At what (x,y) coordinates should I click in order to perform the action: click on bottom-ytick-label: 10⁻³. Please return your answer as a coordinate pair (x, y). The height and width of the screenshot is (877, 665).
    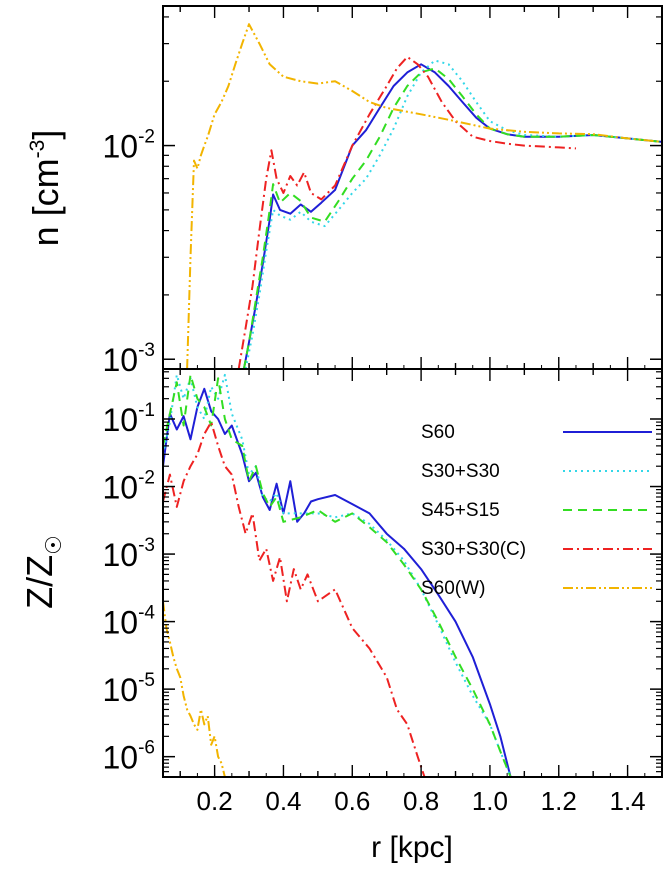
    Looking at the image, I should click on (129, 554).